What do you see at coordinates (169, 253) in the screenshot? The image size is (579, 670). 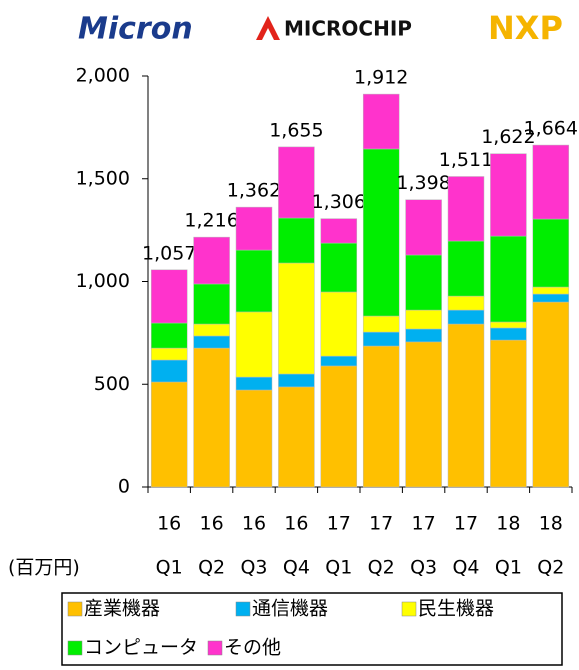 I see `total-label: 1,057` at bounding box center [169, 253].